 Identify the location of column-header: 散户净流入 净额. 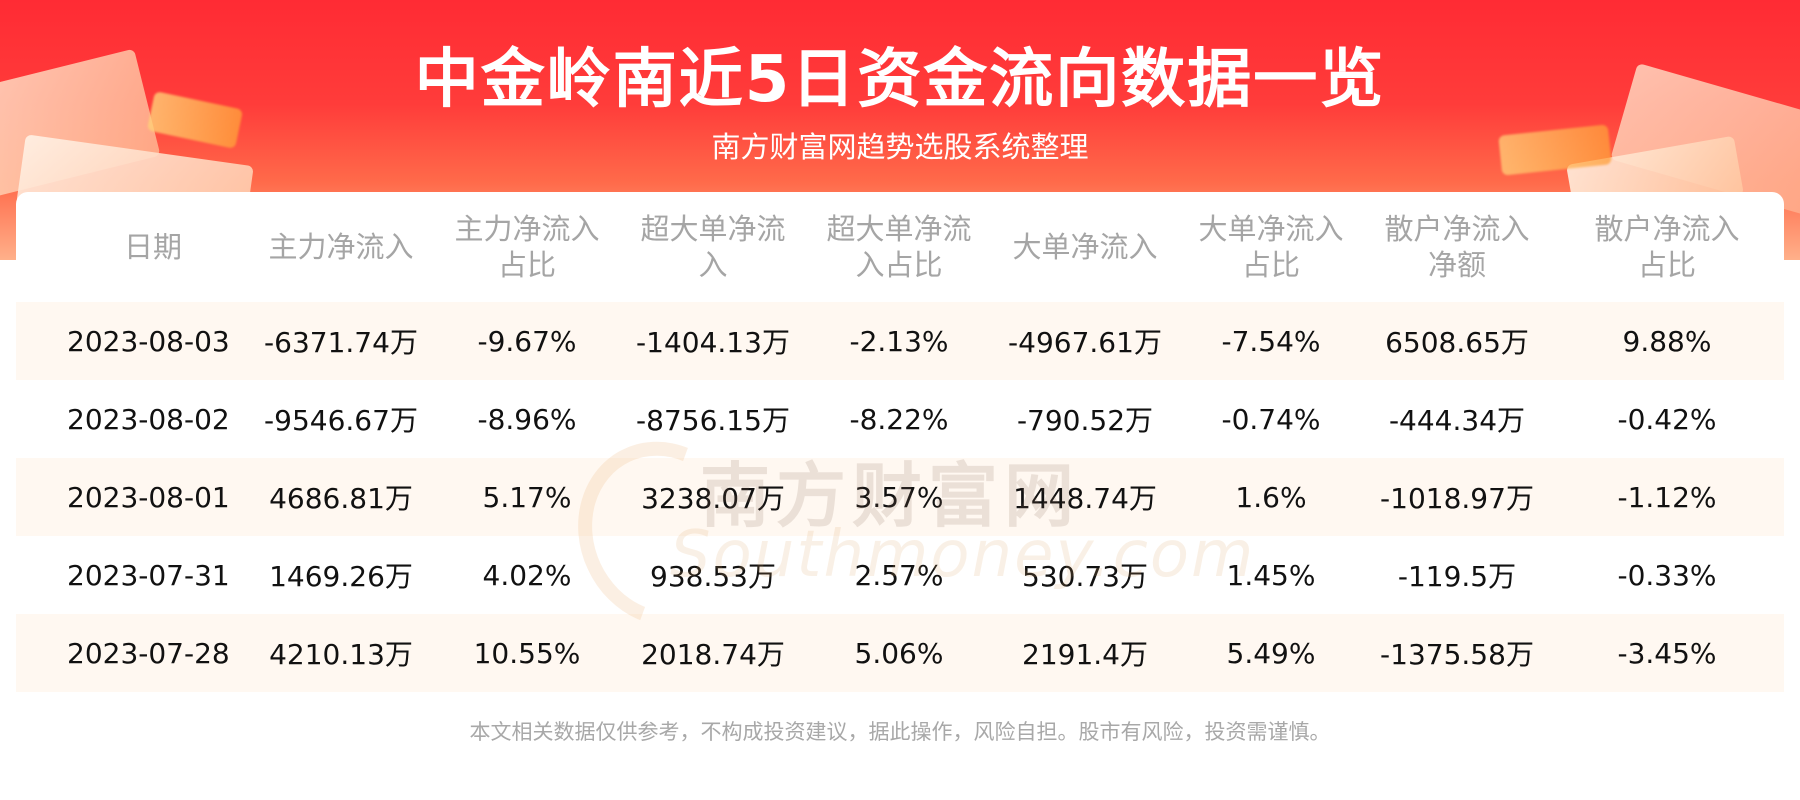
(1457, 247).